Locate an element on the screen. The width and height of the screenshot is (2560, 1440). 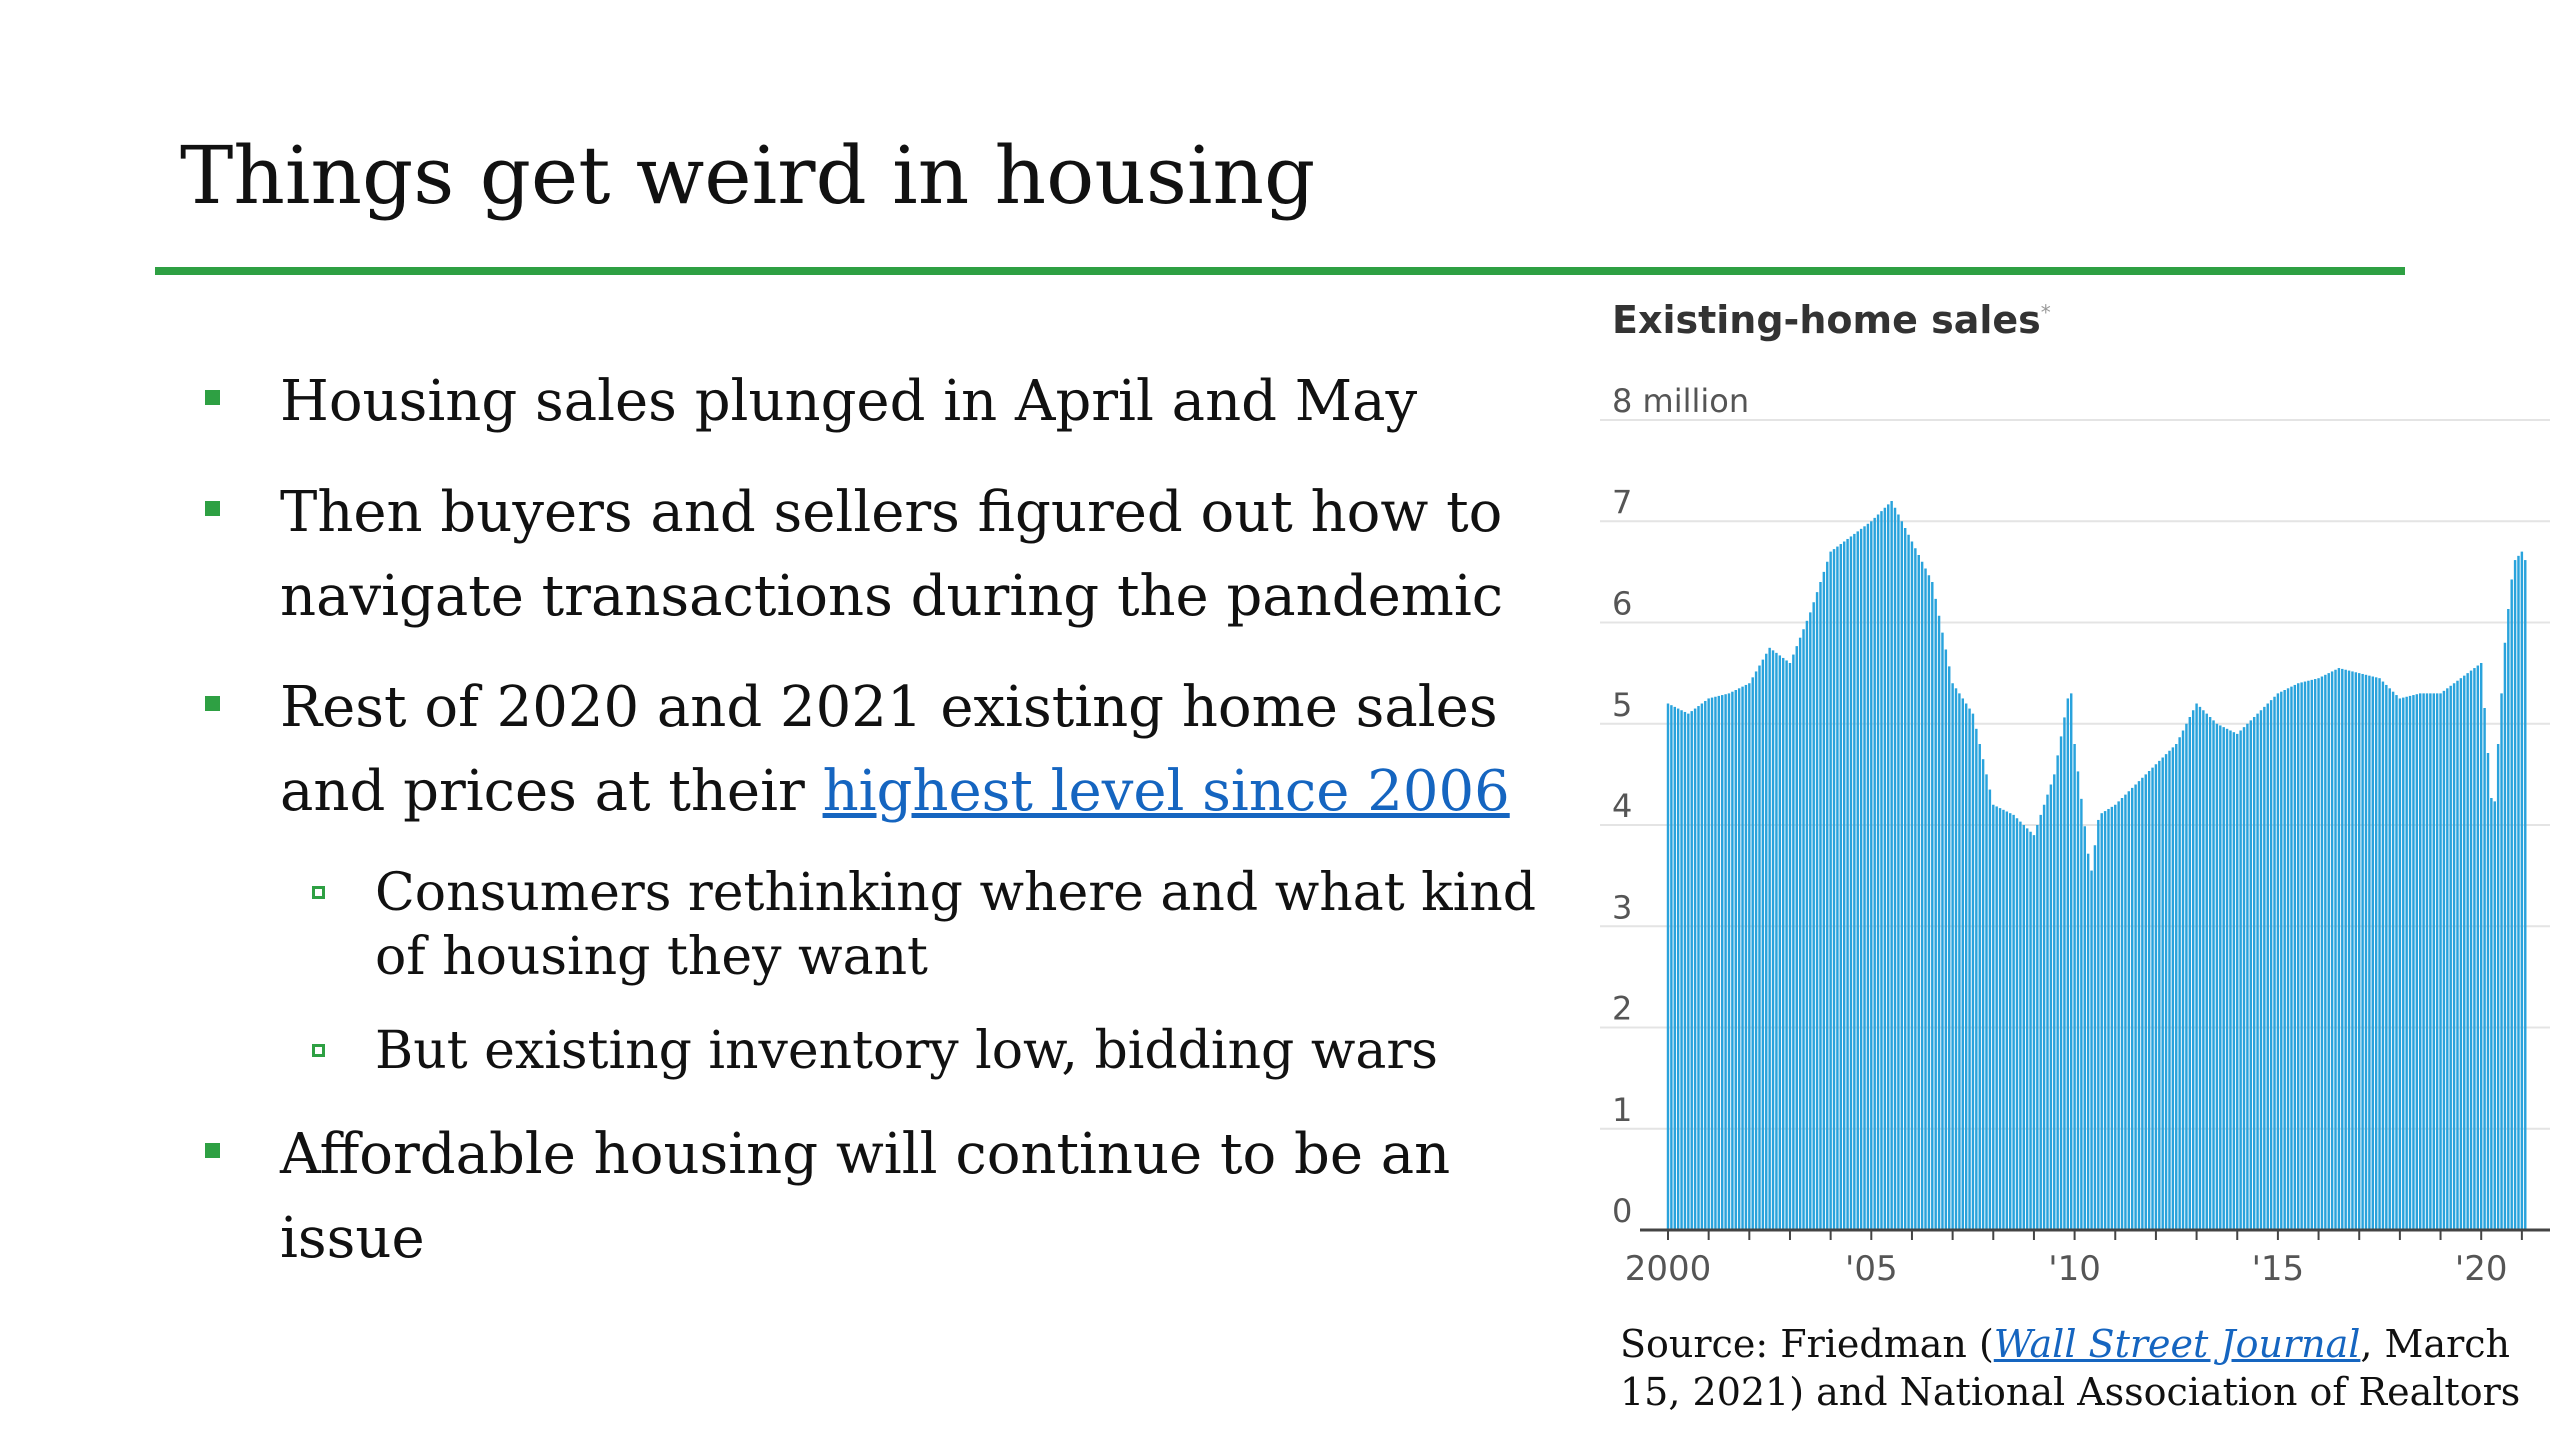
hollow-square-bullet-icon is located at coordinates (318, 1050).